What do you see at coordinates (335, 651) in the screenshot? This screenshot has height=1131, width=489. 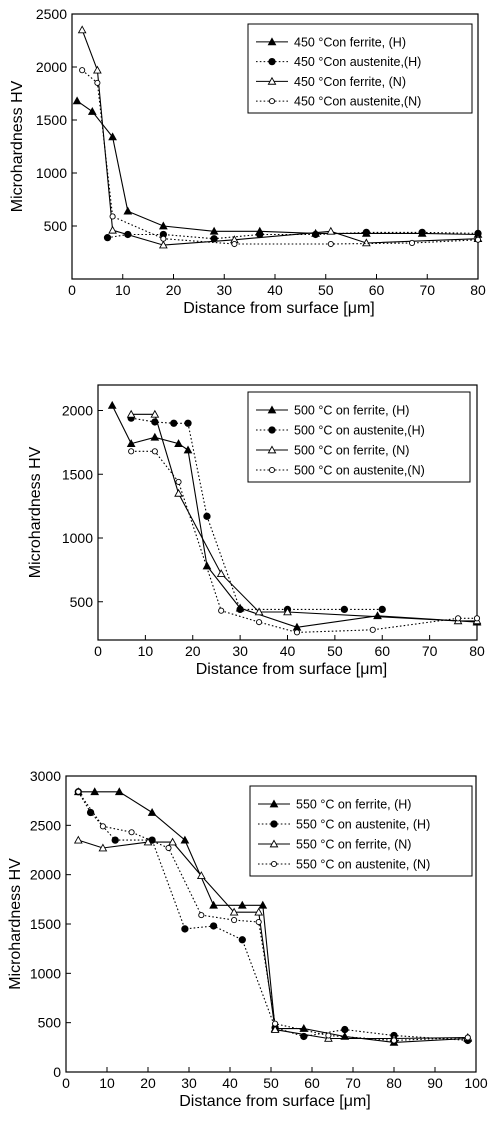 I see `x-tick-label: 50` at bounding box center [335, 651].